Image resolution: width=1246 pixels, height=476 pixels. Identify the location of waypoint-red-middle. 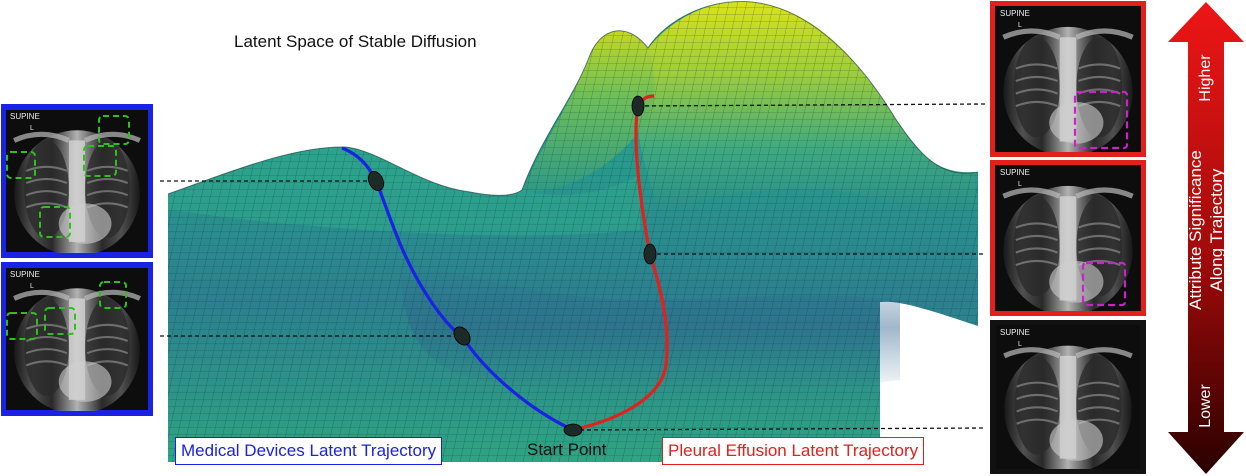
(650, 254).